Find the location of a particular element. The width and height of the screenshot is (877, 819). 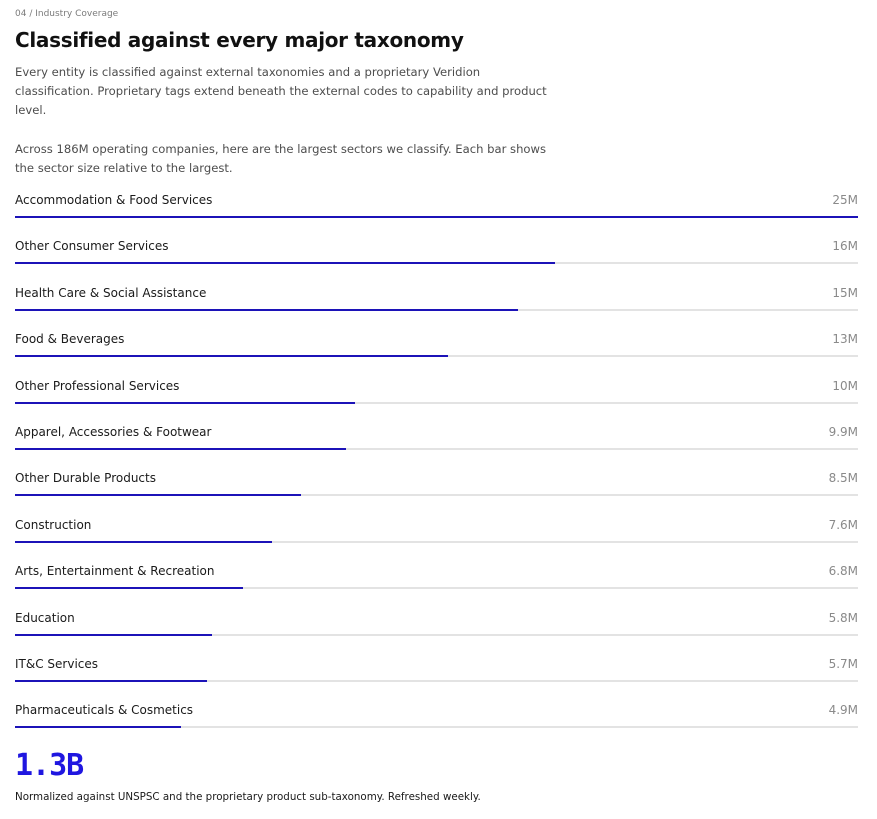

chart-row: Other Consumer Services 16M is located at coordinates (436, 257).